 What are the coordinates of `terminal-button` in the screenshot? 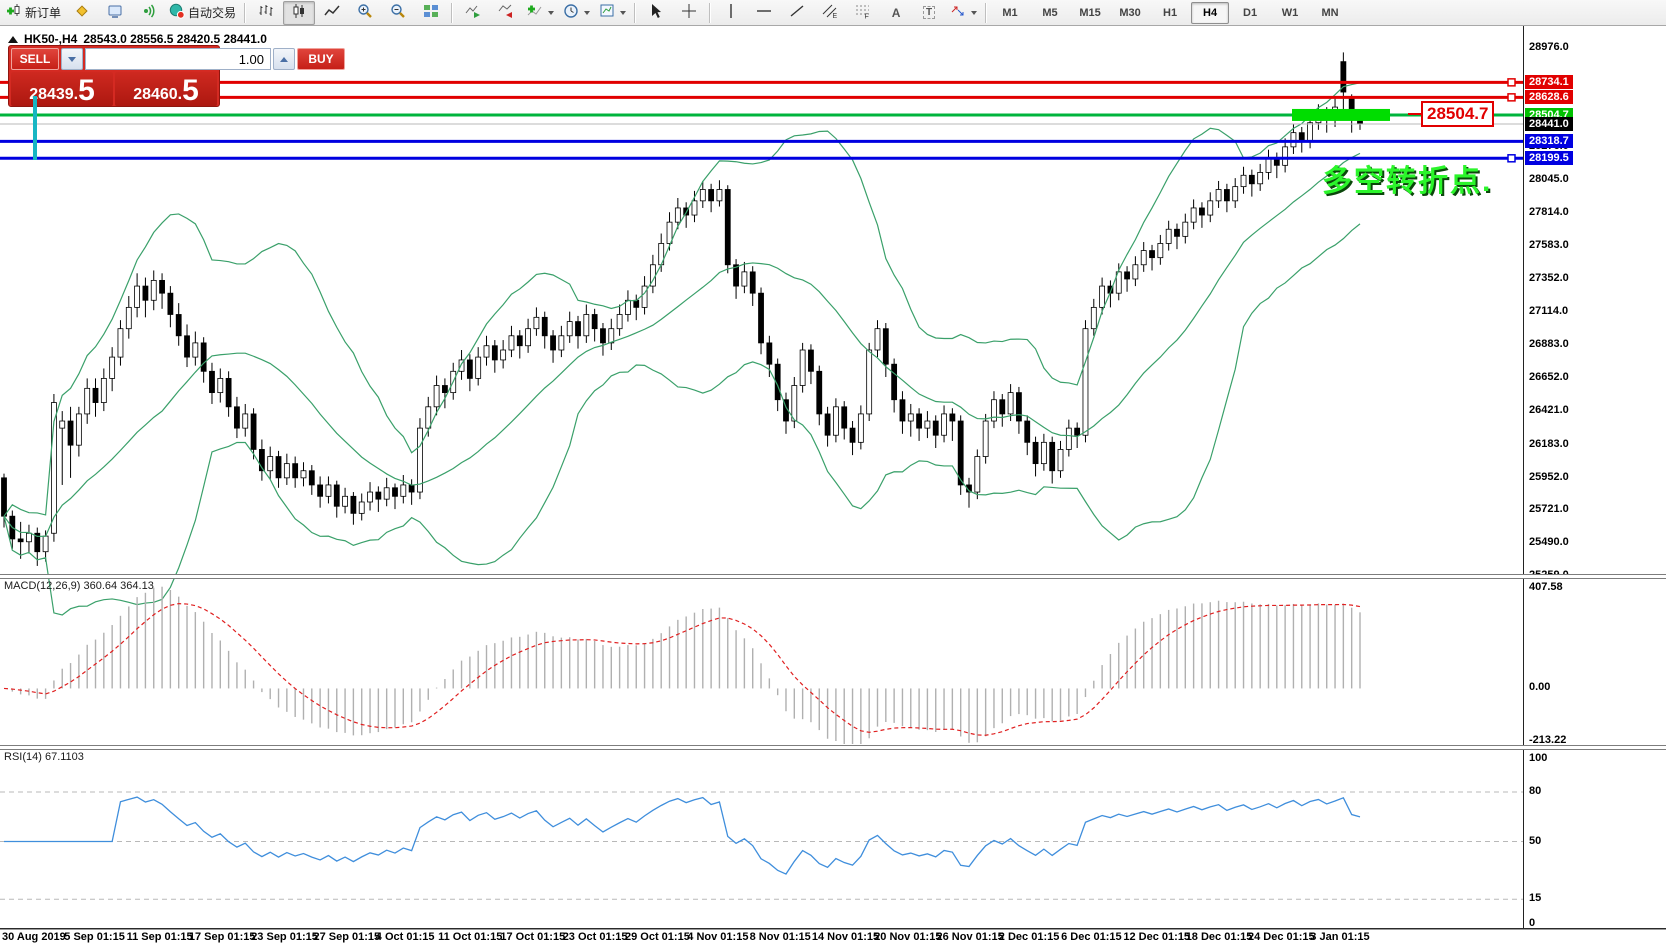 It's located at (115, 13).